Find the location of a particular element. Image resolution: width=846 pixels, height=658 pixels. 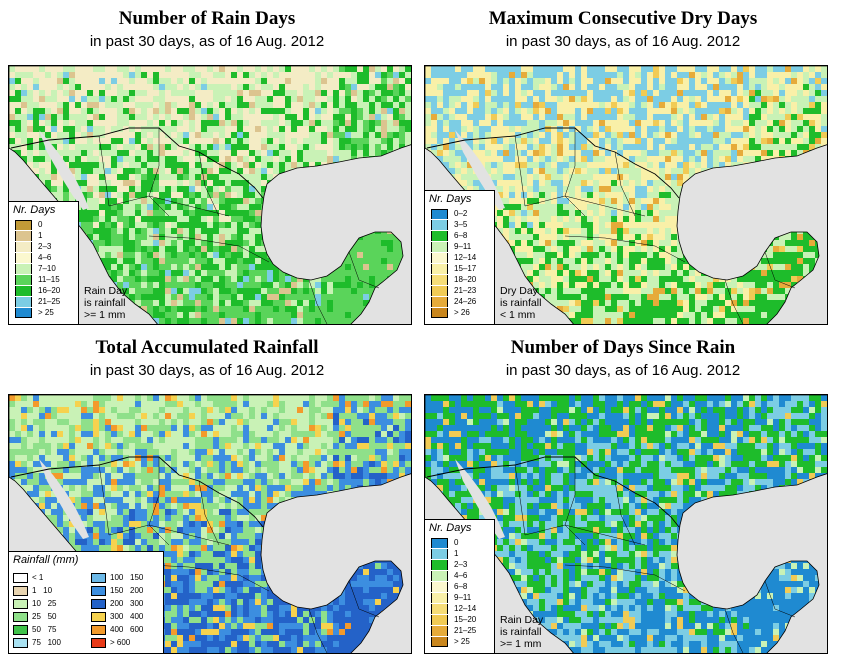

legend-entry: > 26 is located at coordinates (459, 312).